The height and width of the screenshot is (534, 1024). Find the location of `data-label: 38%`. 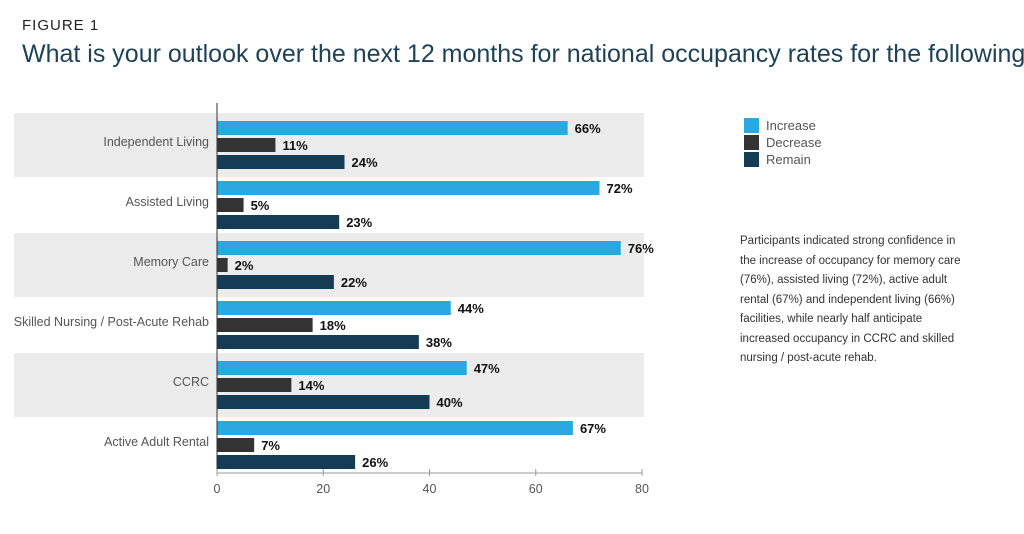

data-label: 38% is located at coordinates (439, 342).